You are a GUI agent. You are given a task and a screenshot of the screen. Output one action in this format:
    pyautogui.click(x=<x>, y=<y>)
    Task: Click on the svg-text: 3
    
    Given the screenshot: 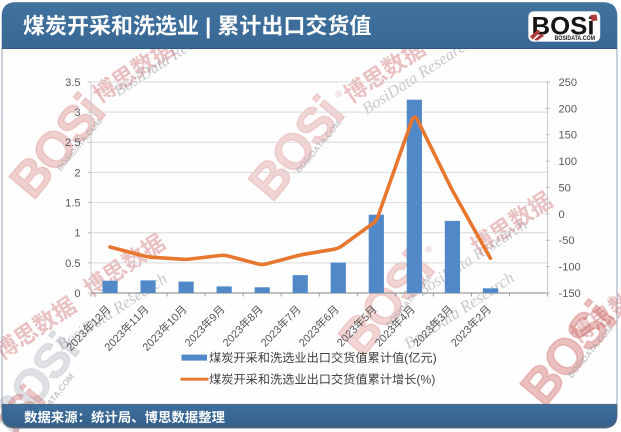 What is the action you would take?
    pyautogui.click(x=77, y=113)
    